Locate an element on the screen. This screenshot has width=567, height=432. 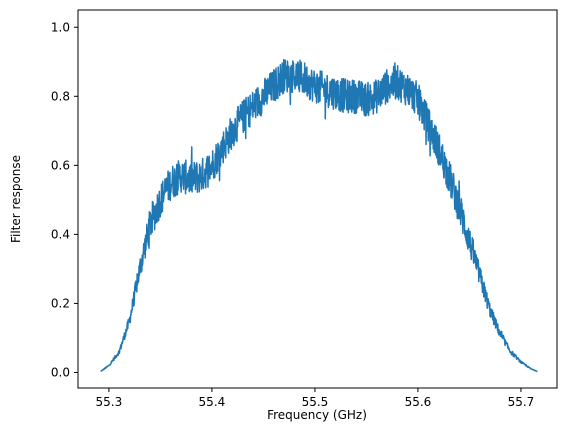
x-tick-label: 55.7 is located at coordinates (521, 402).